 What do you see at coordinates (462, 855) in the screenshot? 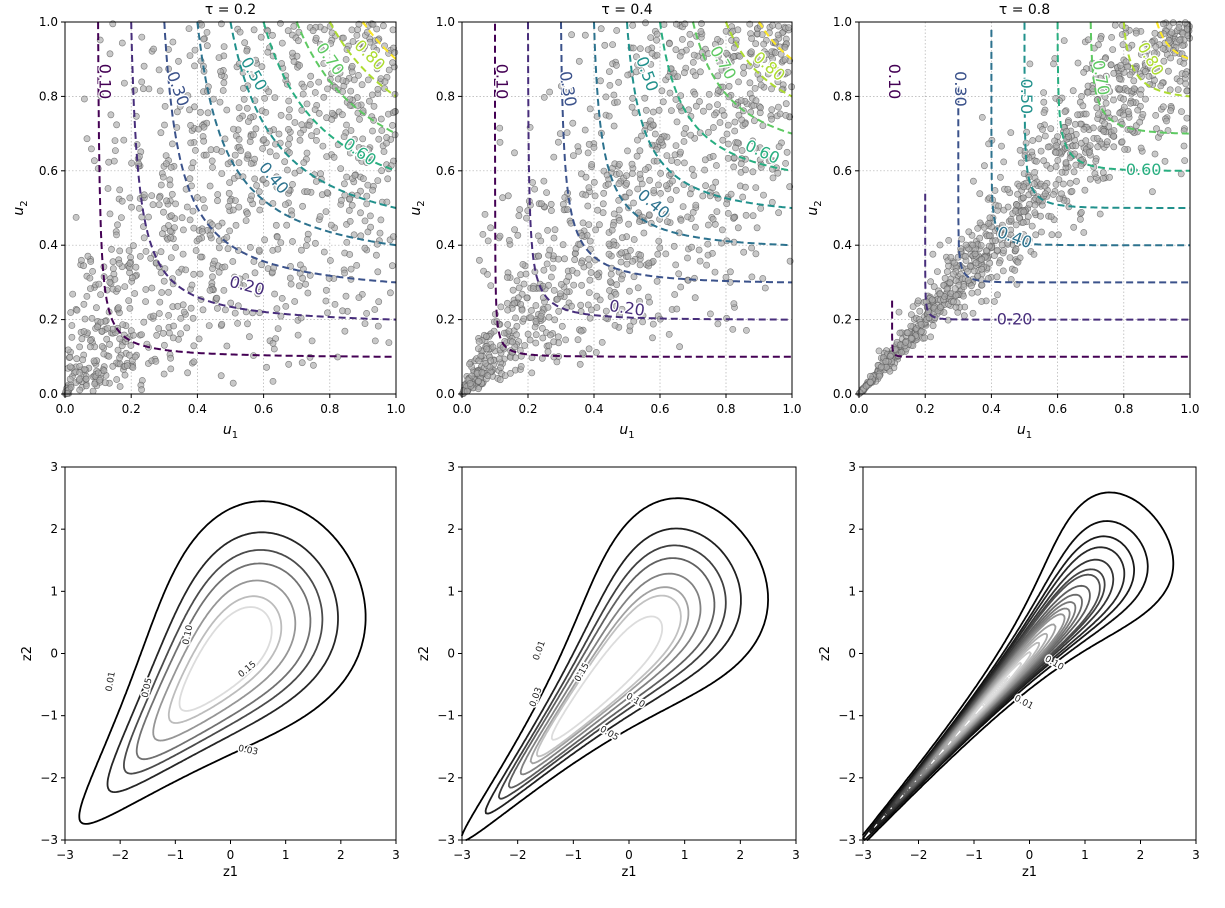
I see `density-tau-0.4-x-tick-label: −3` at bounding box center [462, 855].